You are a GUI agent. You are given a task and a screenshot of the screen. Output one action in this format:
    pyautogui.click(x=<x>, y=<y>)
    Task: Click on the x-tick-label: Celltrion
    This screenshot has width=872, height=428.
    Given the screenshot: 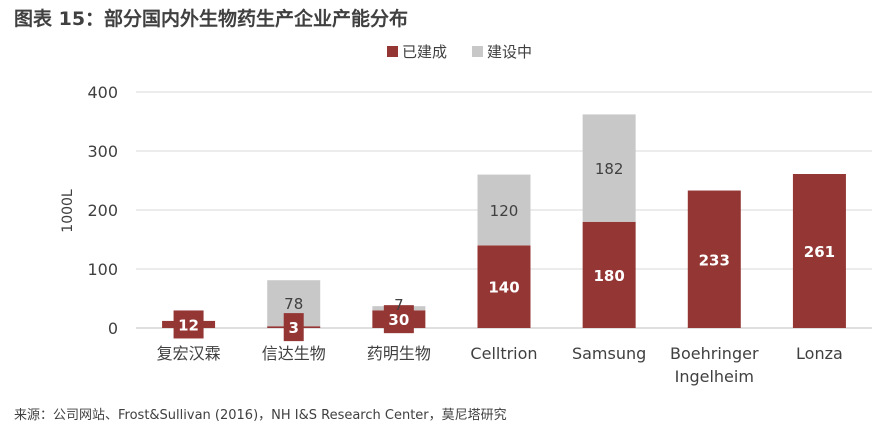 What is the action you would take?
    pyautogui.click(x=503, y=353)
    